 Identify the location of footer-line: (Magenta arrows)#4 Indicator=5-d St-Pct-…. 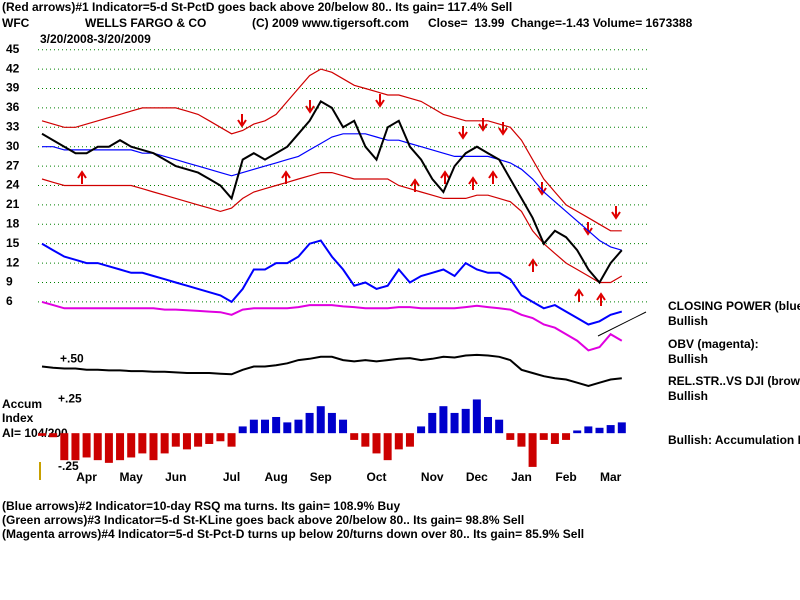
(293, 534).